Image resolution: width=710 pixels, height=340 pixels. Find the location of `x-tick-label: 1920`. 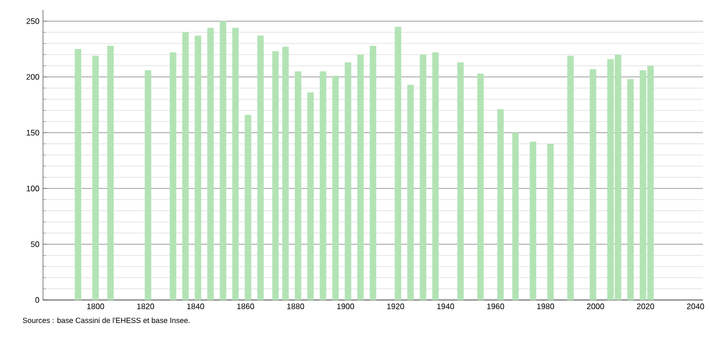

x-tick-label: 1920 is located at coordinates (395, 307).